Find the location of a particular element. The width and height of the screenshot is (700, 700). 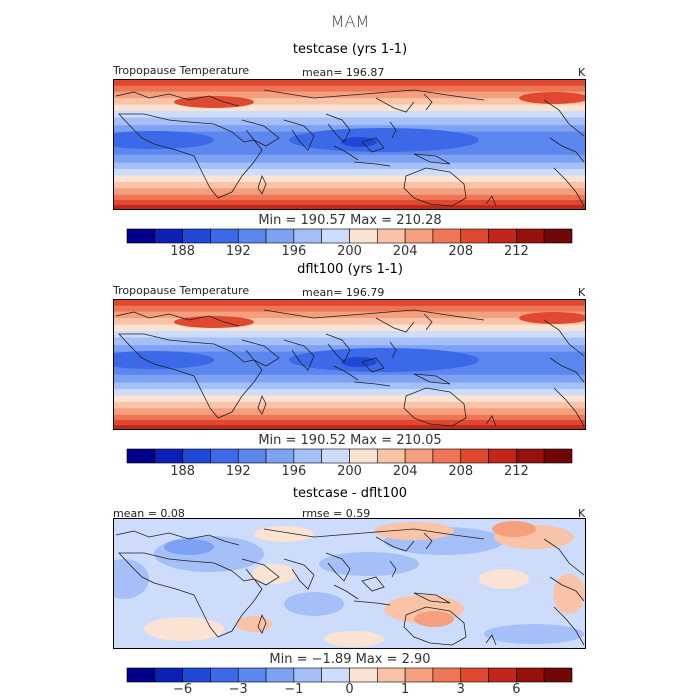

colorbar-tick-label: 192 is located at coordinates (238, 471).